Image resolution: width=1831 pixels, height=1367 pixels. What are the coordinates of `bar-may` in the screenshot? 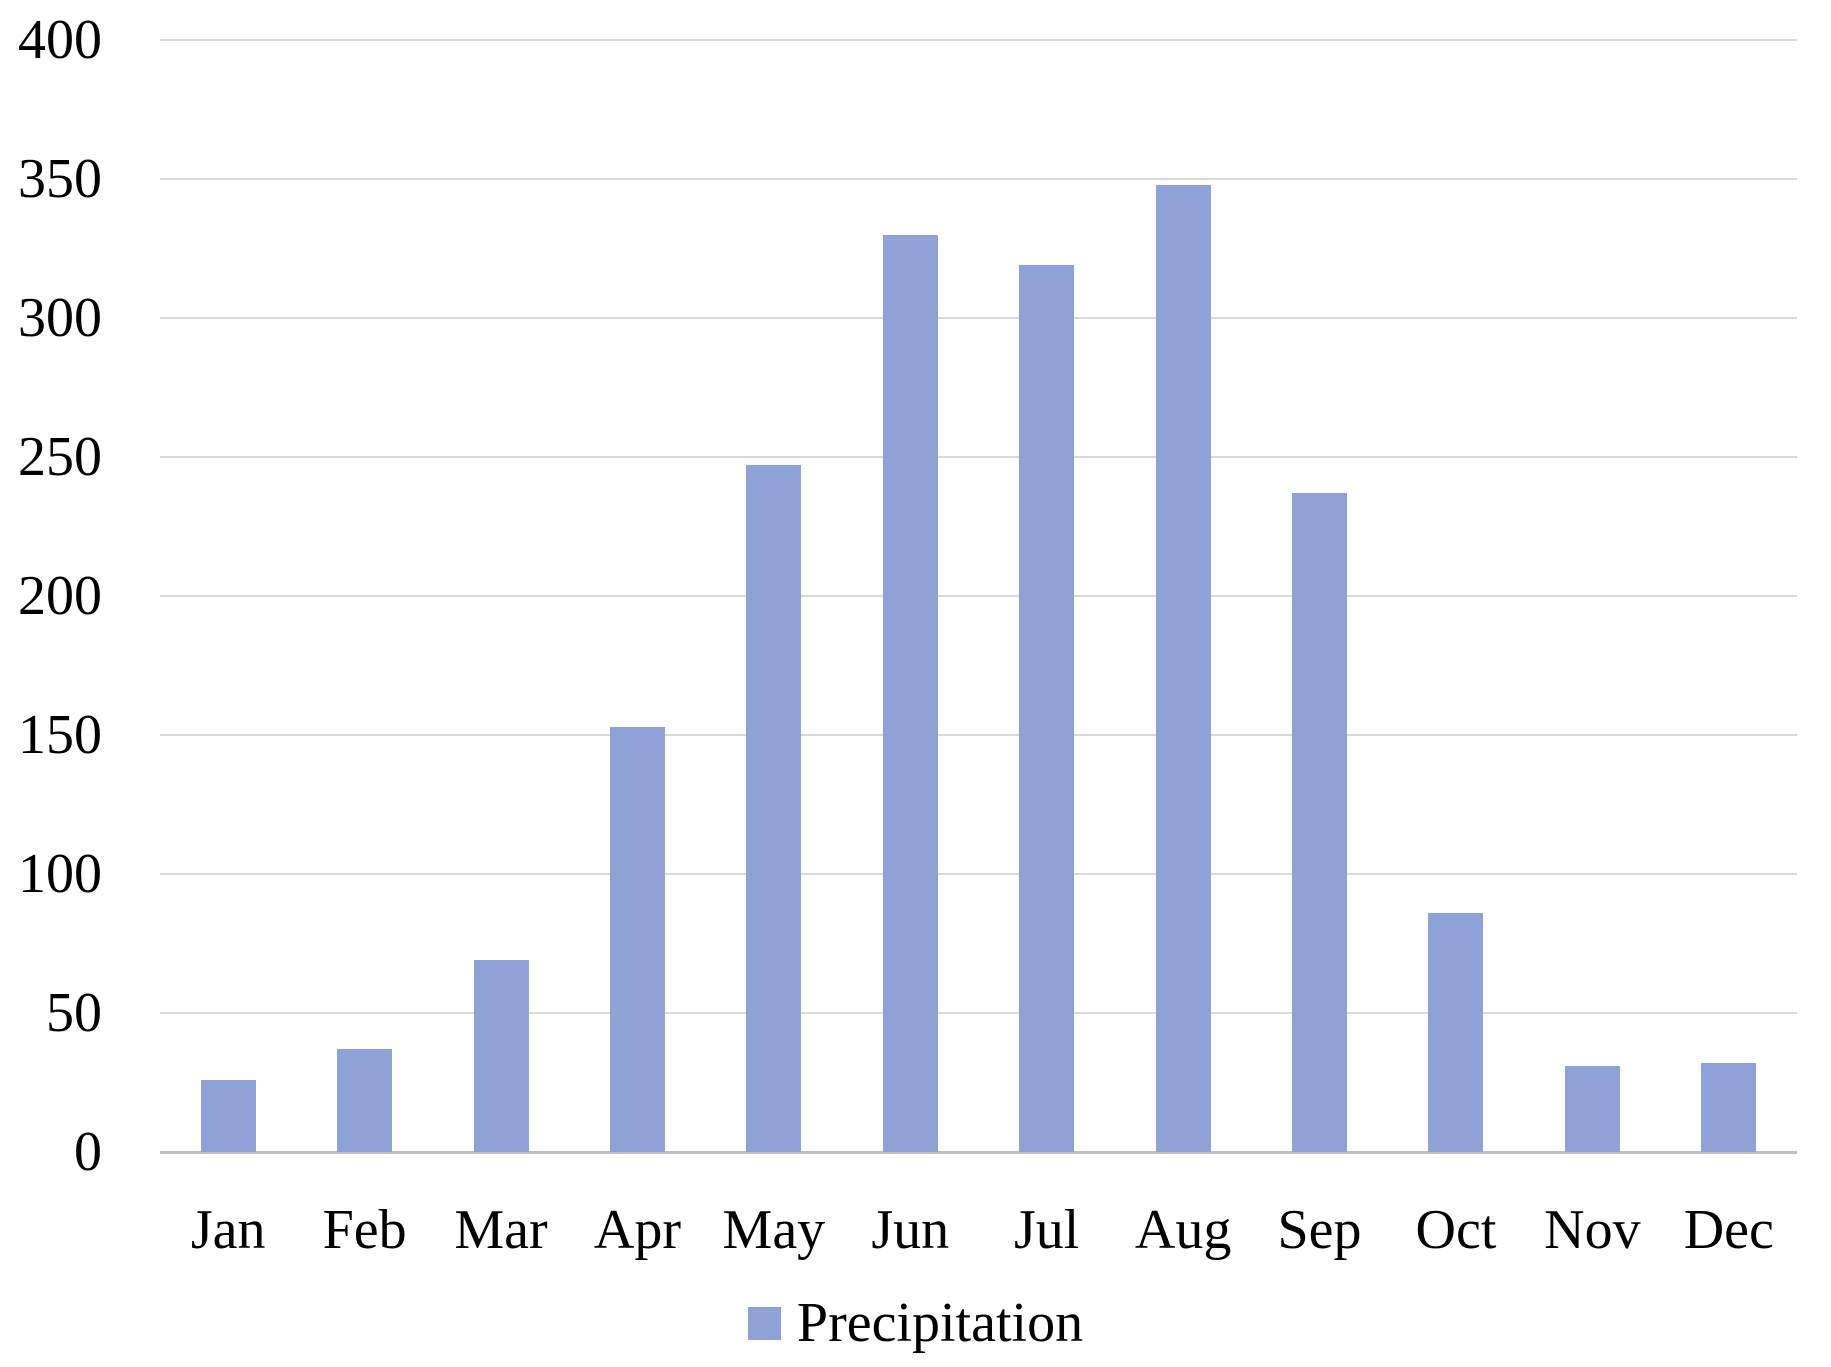 It's located at (774, 808).